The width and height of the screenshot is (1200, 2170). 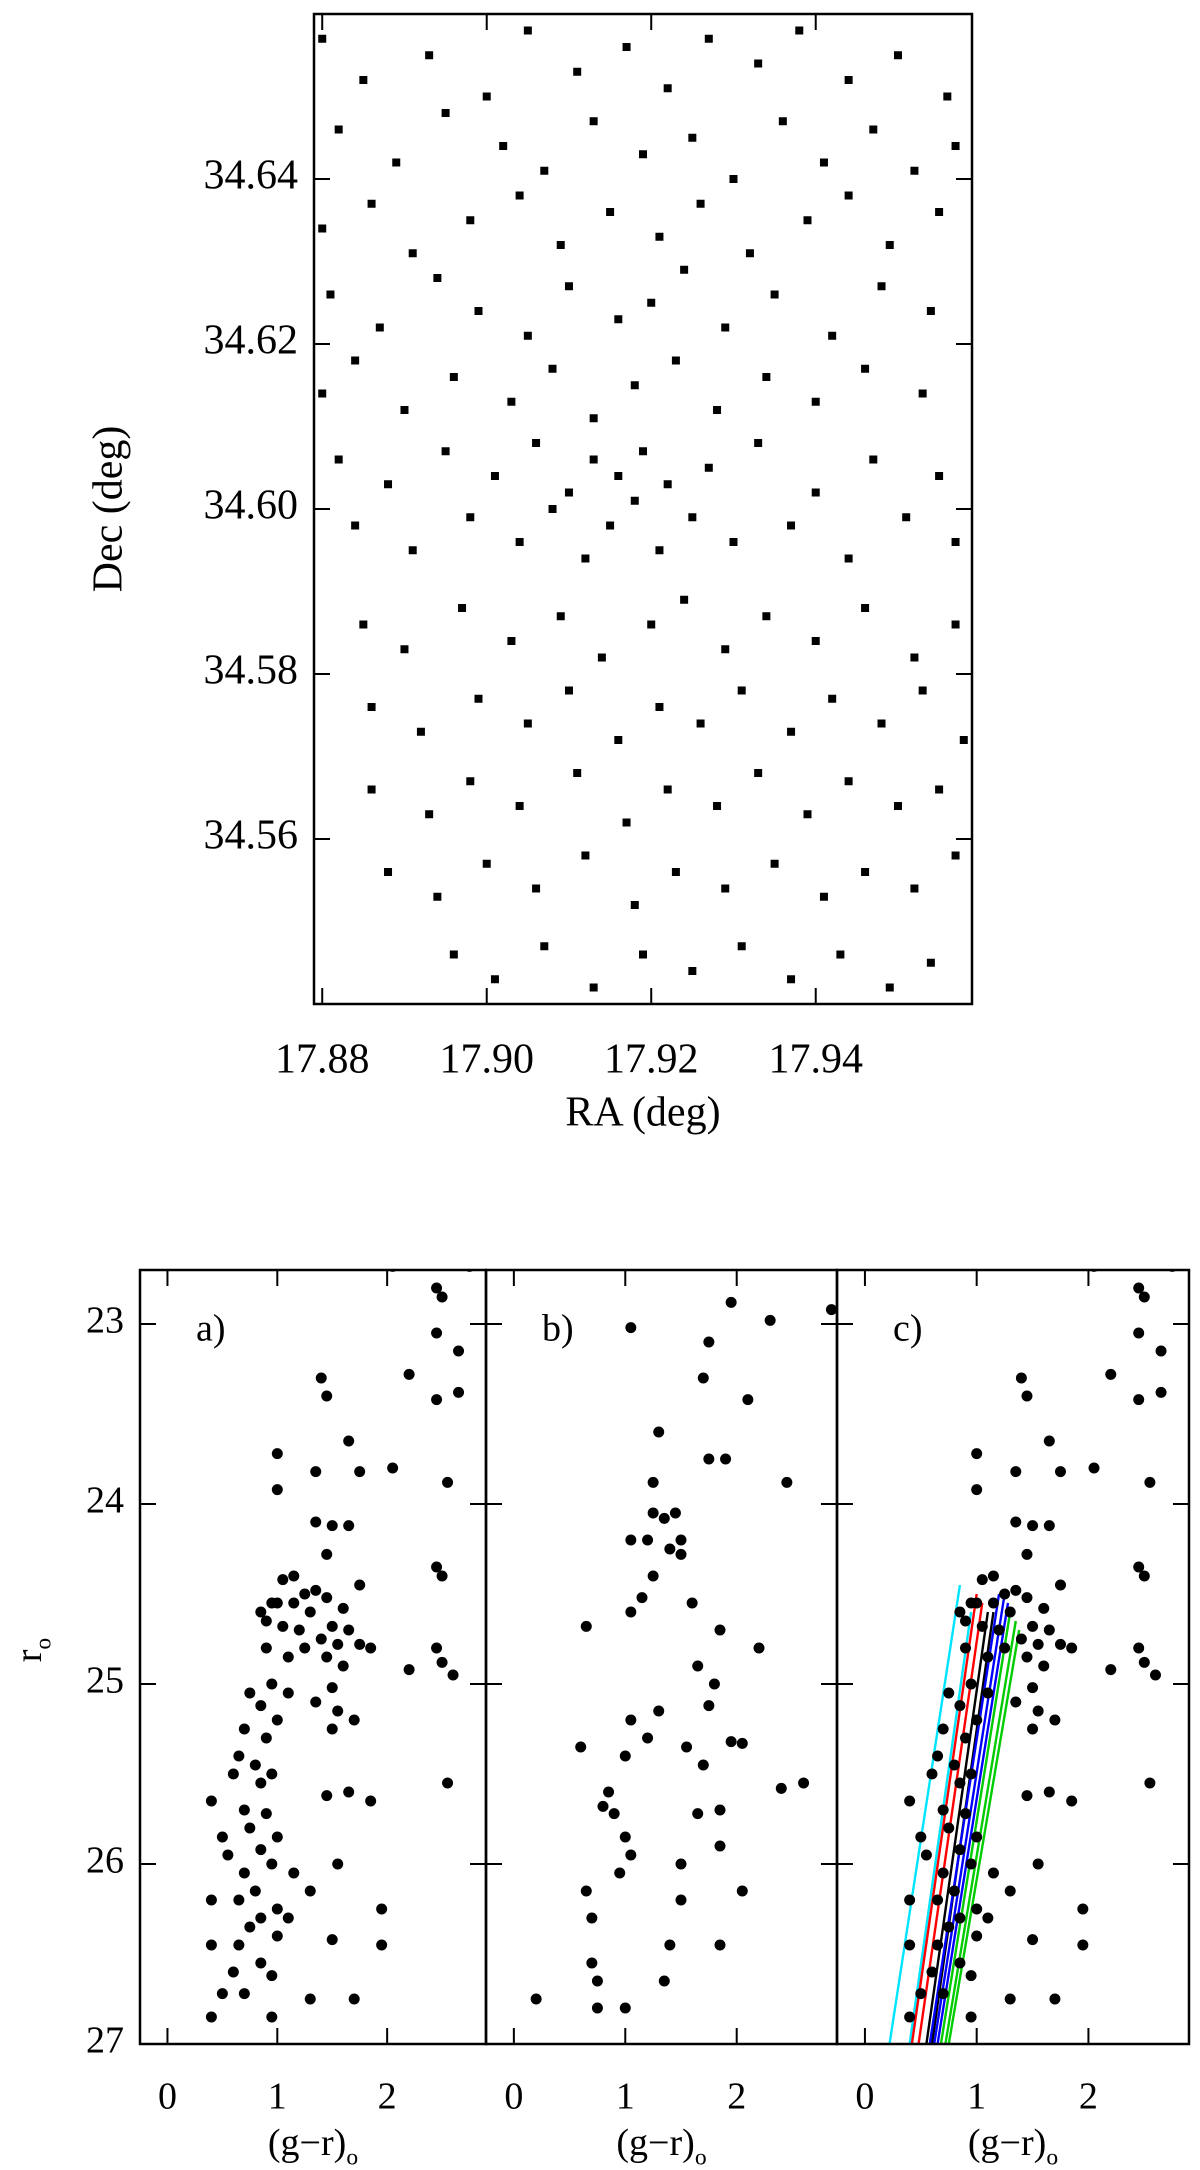 What do you see at coordinates (1007, 2143) in the screenshot?
I see `x-axis-label-text: (g−r)` at bounding box center [1007, 2143].